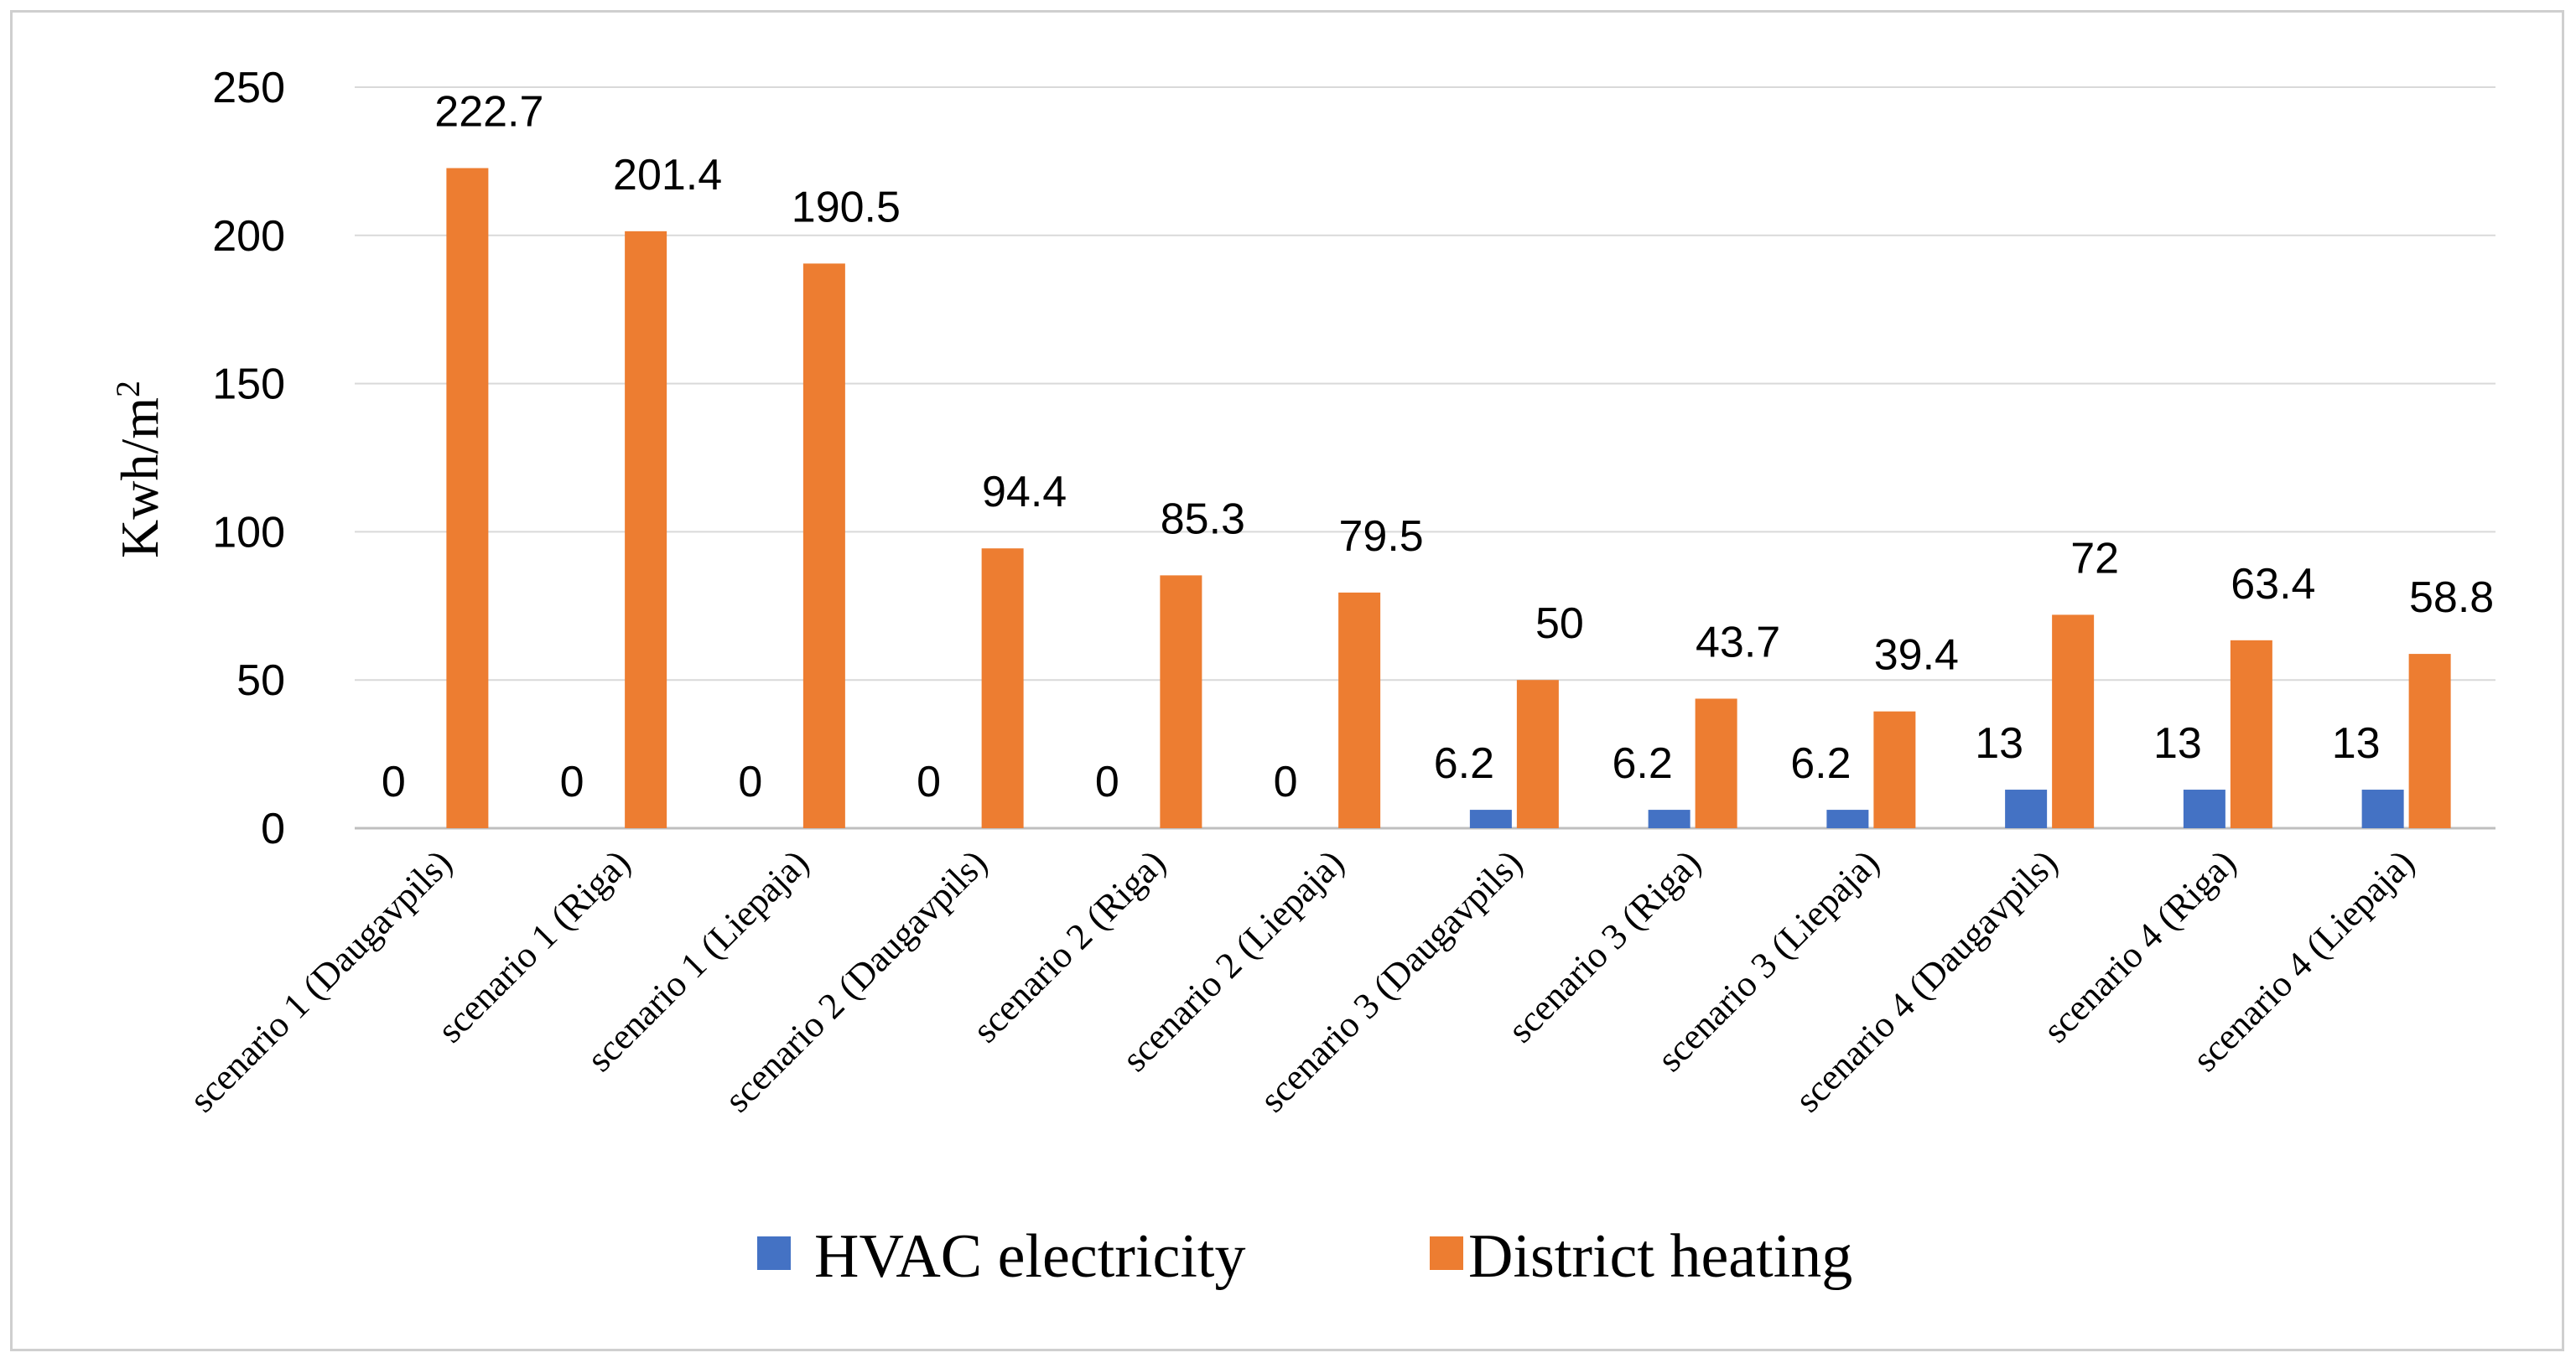 Image resolution: width=2576 pixels, height=1363 pixels. I want to click on data-label: 72, so click(2094, 558).